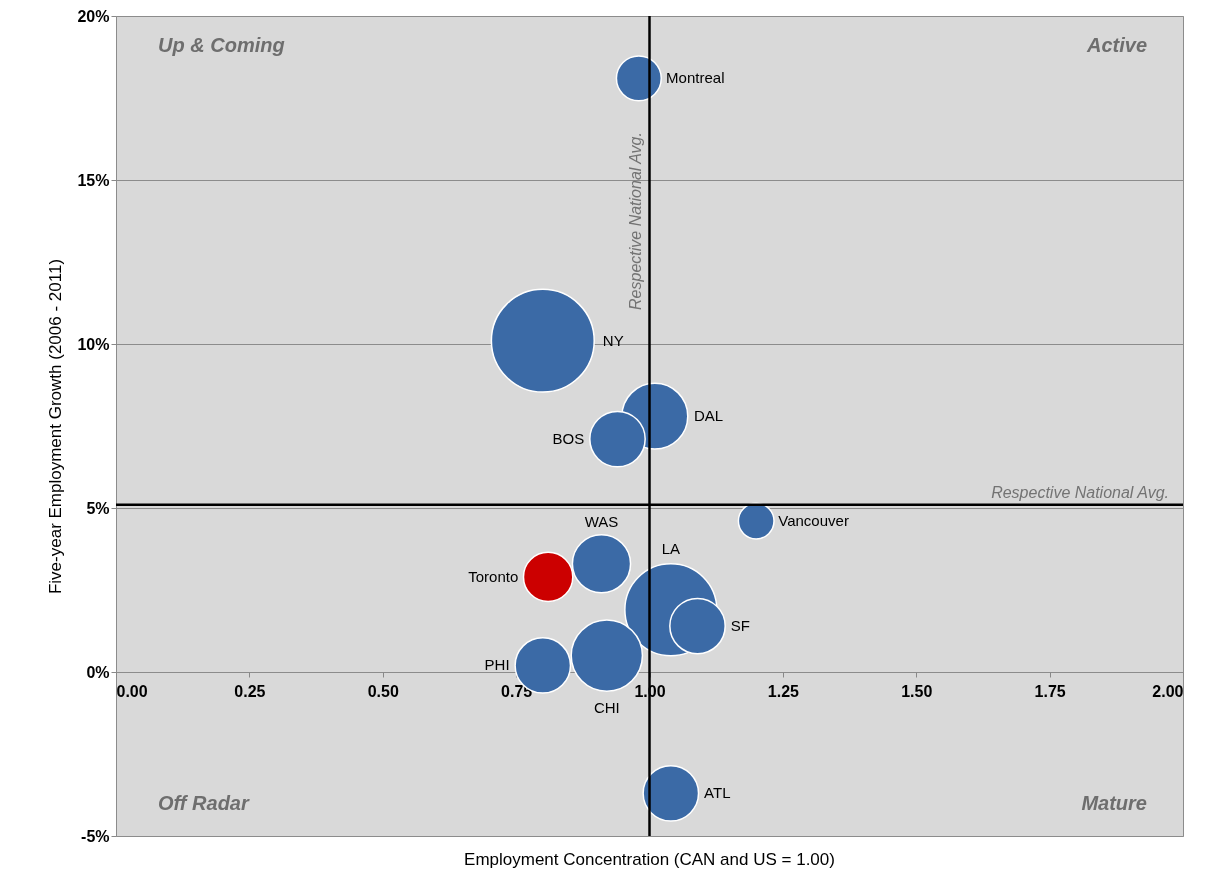  What do you see at coordinates (606, 707) in the screenshot?
I see `series-label: CHI` at bounding box center [606, 707].